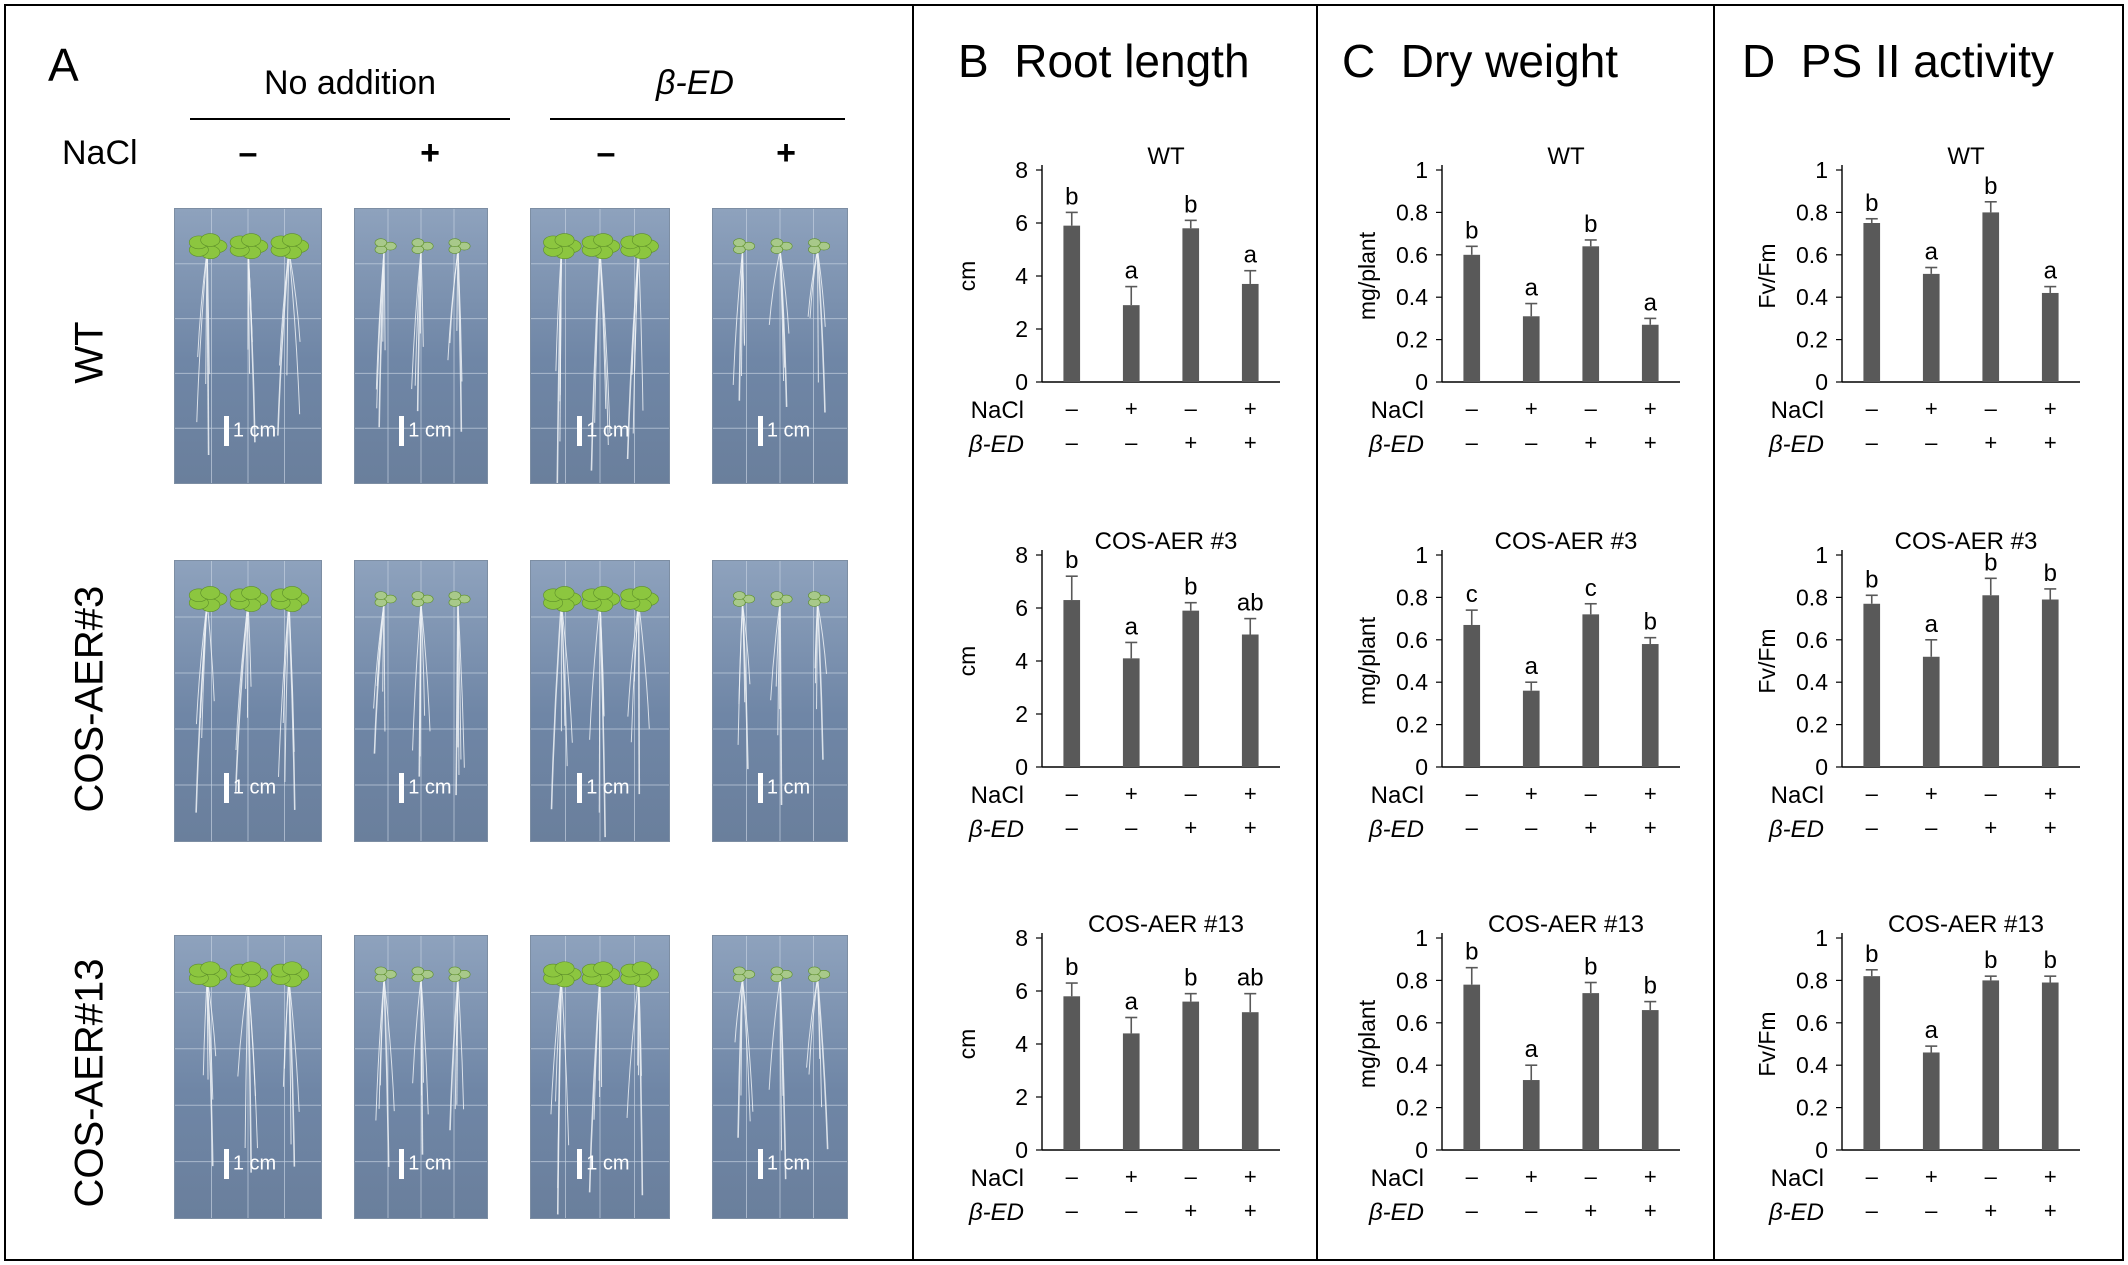 Image resolution: width=2128 pixels, height=1265 pixels. What do you see at coordinates (1812, 597) in the screenshot?
I see `y-tick-label: 0.8` at bounding box center [1812, 597].